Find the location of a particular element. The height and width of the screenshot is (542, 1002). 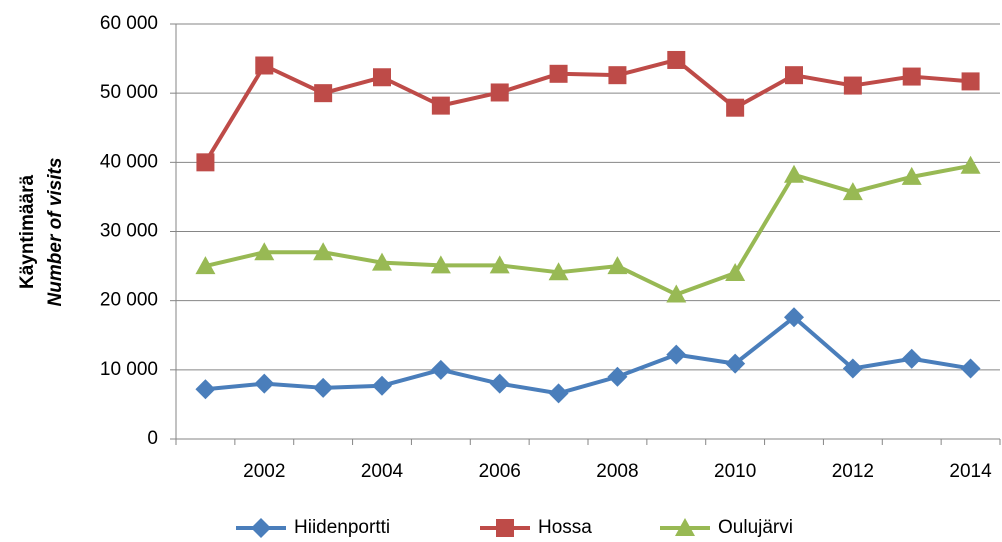

series-line is located at coordinates (588, 355).